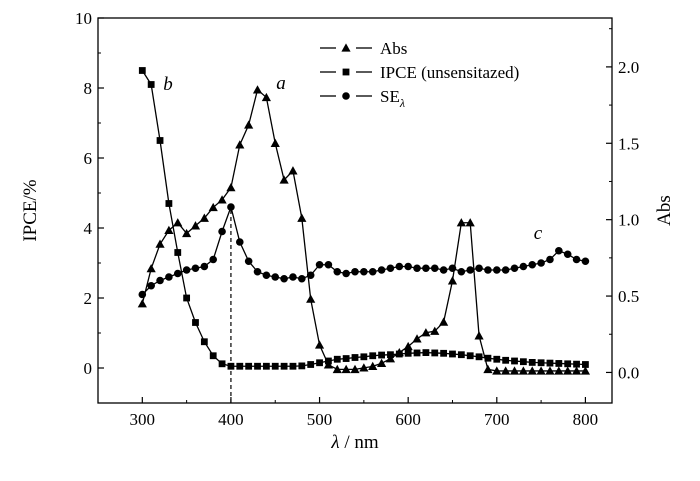 Image resolution: width=700 pixels, height=481 pixels. I want to click on x-axis-label: λ / nm, so click(354, 442).